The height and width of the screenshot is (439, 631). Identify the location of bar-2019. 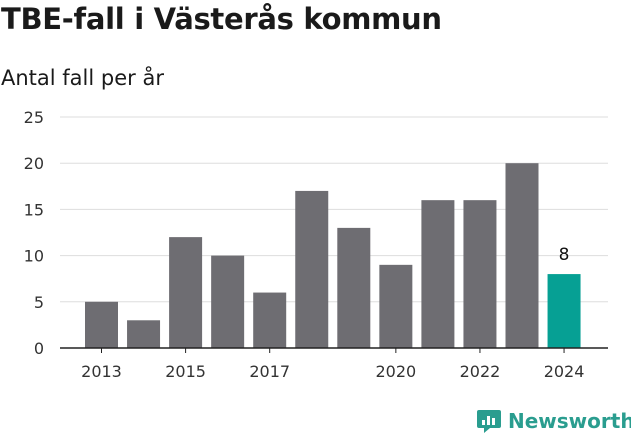
(354, 287).